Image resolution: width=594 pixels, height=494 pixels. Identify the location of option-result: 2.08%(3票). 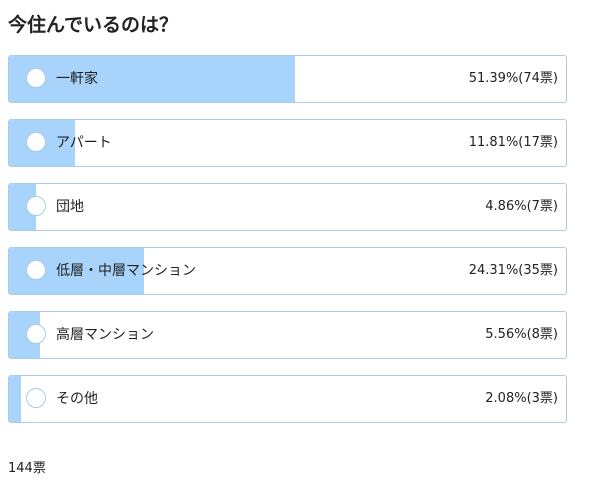
(521, 398).